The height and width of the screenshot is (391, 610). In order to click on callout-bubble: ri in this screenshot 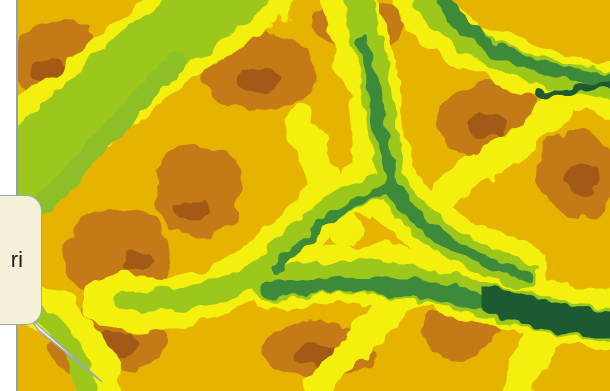, I will do `click(21, 260)`.